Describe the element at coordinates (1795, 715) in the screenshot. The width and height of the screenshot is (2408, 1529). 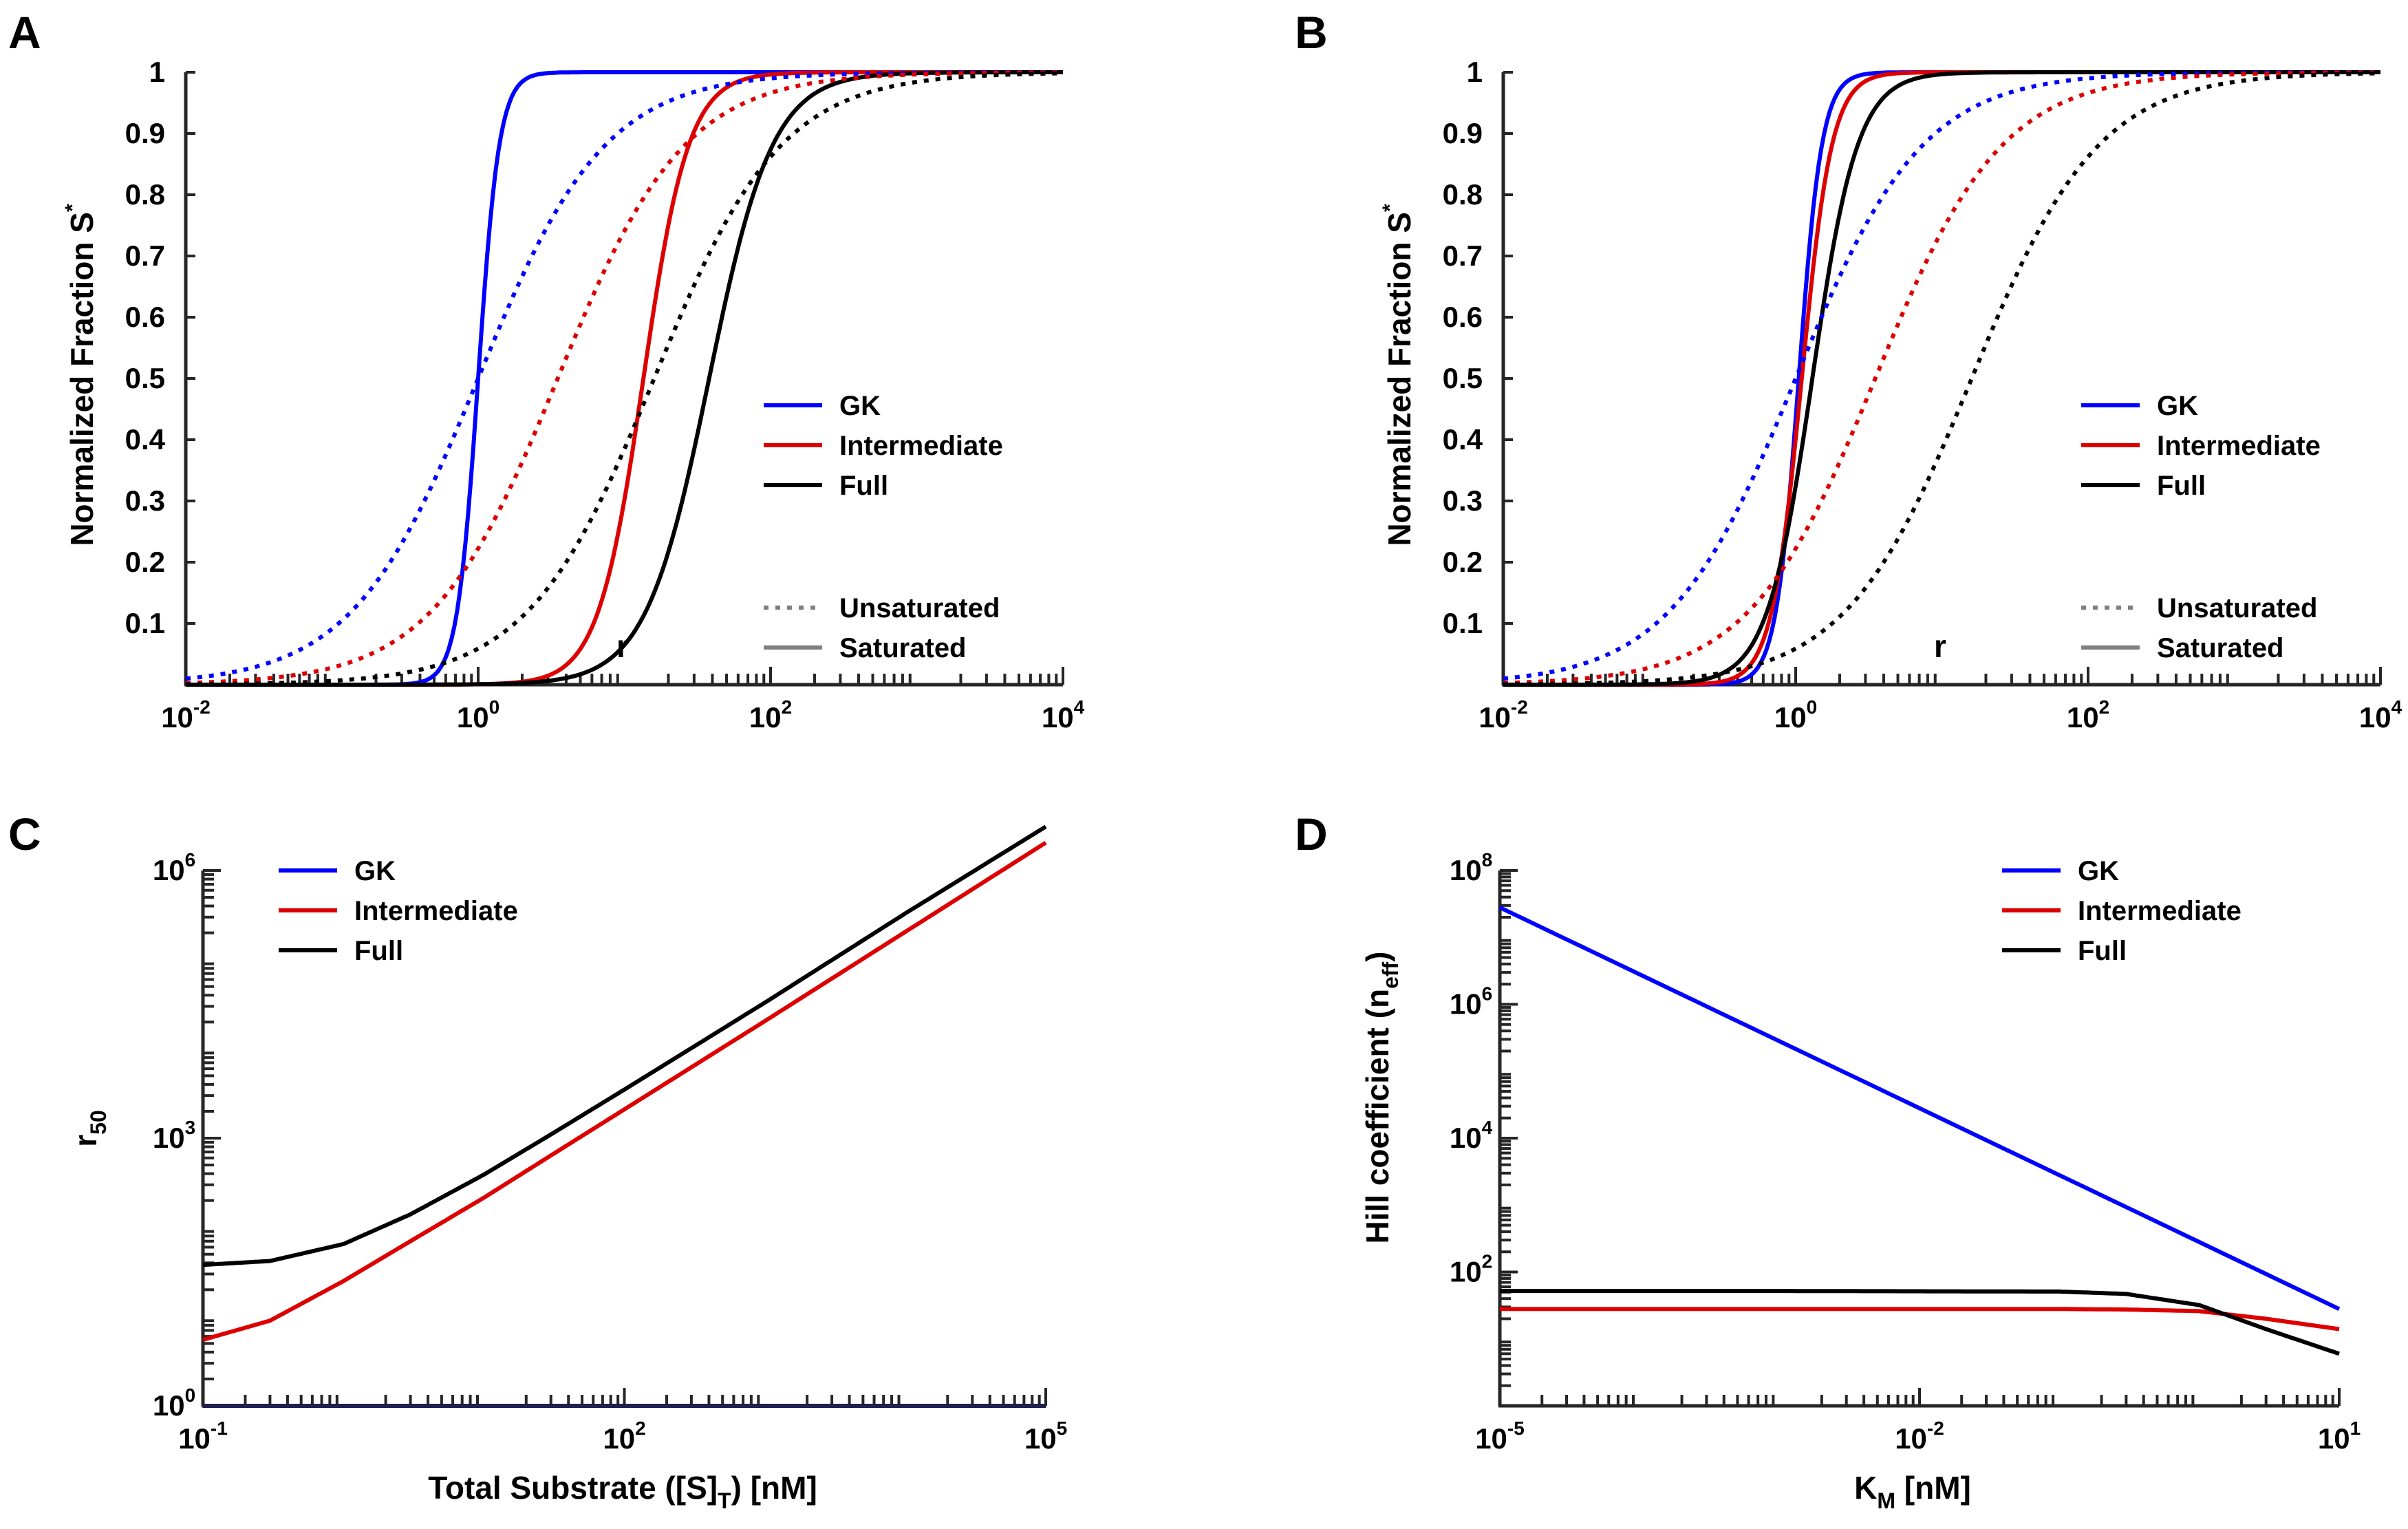
I see `panel-b-x-tick-label: 10⁰` at that location.